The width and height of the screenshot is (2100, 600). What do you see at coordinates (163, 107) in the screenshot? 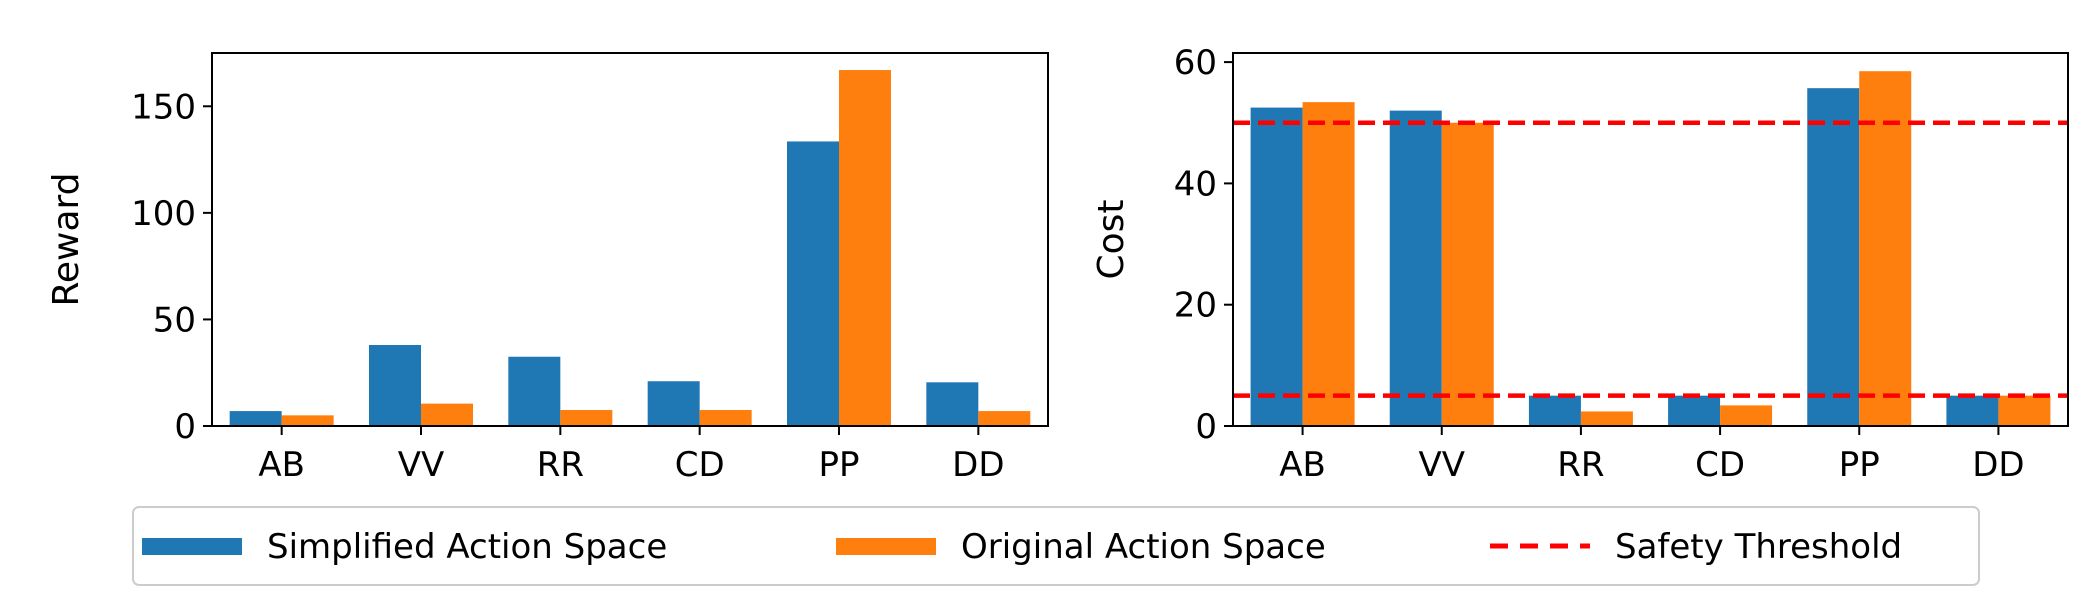
I see `y-tick-label: 150` at bounding box center [163, 107].